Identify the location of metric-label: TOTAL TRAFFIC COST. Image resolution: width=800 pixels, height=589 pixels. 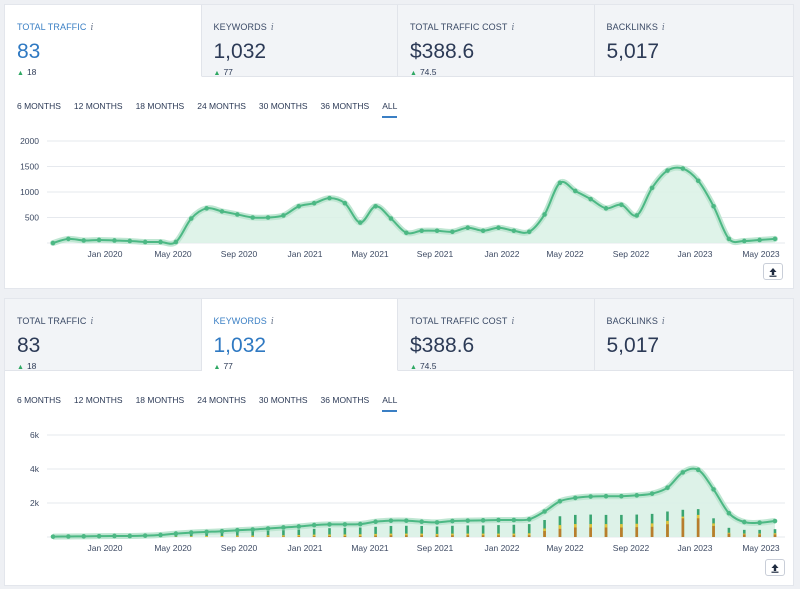
(459, 321).